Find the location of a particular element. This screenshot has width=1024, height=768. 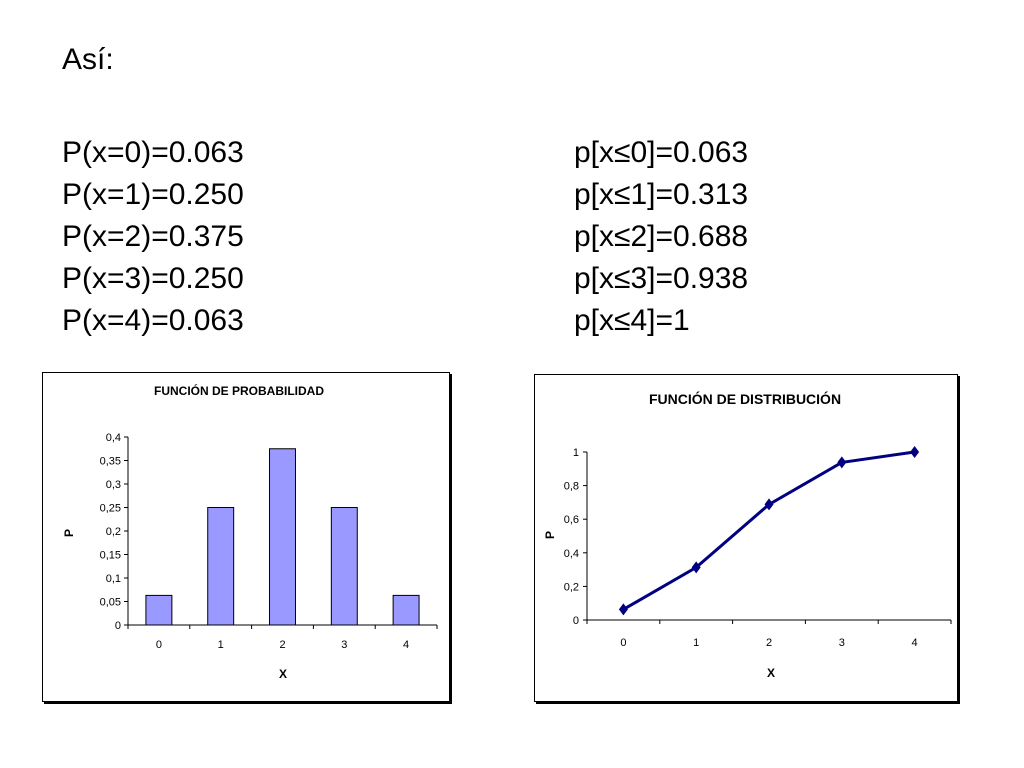

y-tick-label: 0,3 is located at coordinates (113, 485).